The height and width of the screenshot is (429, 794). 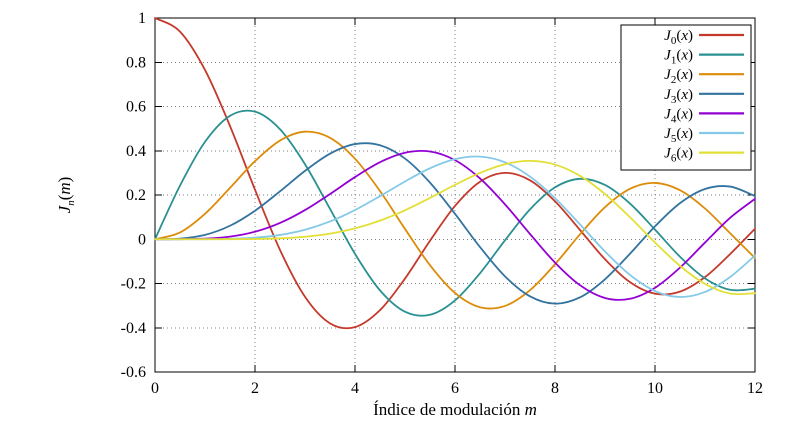 What do you see at coordinates (136, 151) in the screenshot?
I see `y-tick-label: 0.4` at bounding box center [136, 151].